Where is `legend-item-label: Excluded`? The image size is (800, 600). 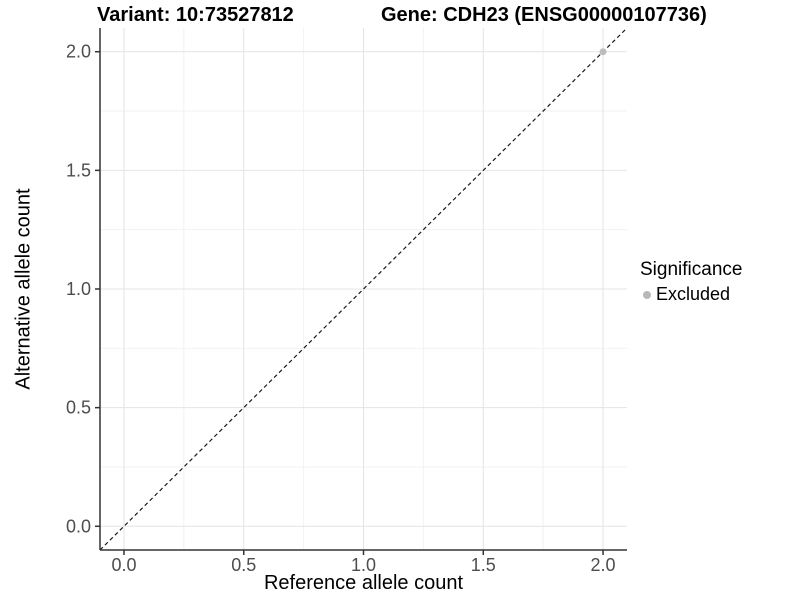
legend-item-label: Excluded is located at coordinates (693, 294).